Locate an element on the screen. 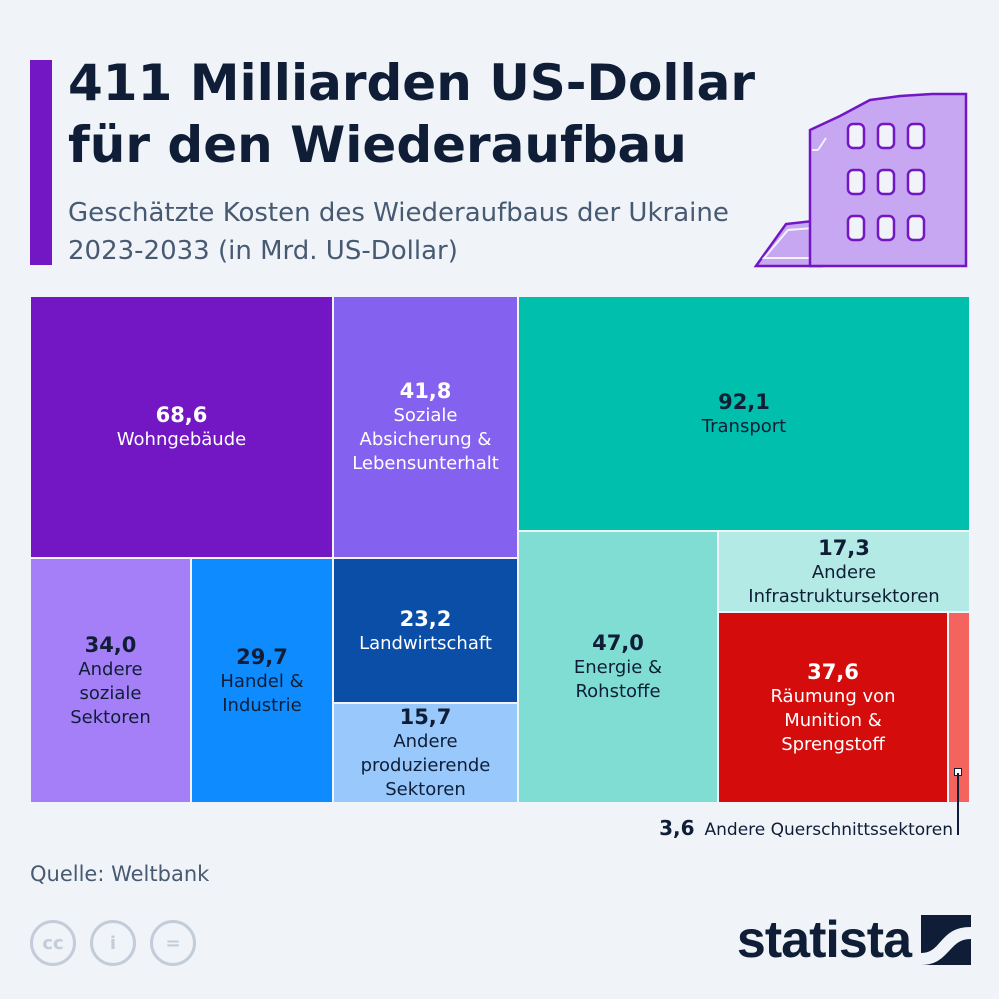  callout-label: 3,6 Andere Querschnittssektoren is located at coordinates (806, 828).